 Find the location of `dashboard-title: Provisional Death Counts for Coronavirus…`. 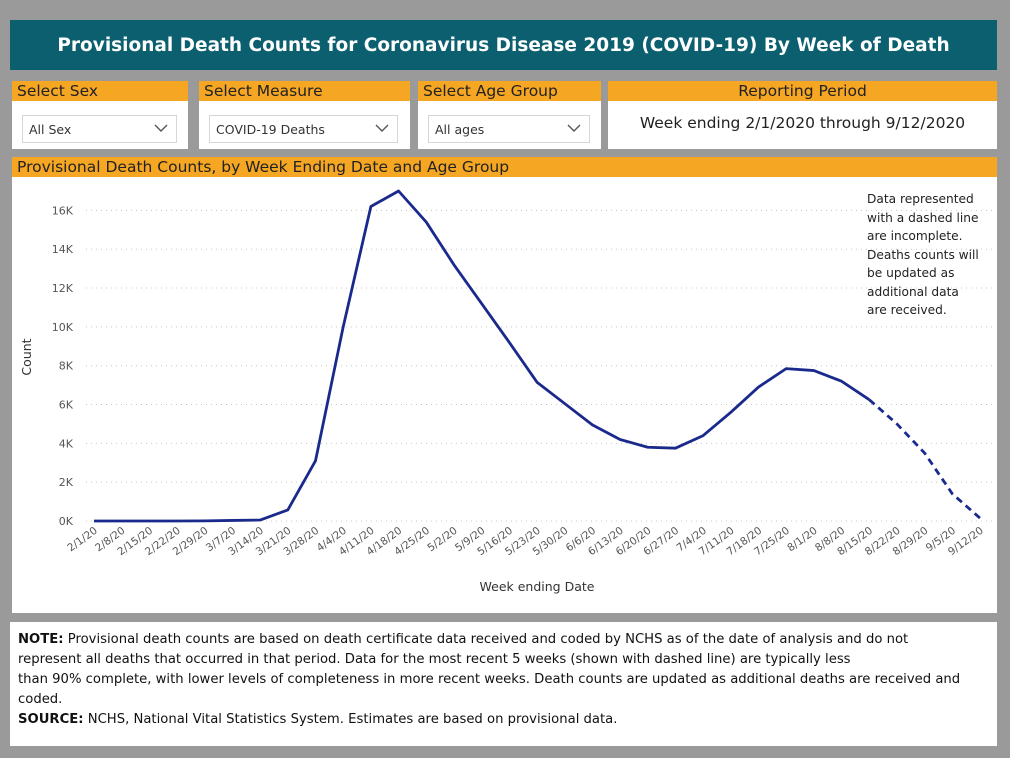

dashboard-title: Provisional Death Counts for Coronavirus… is located at coordinates (503, 45).